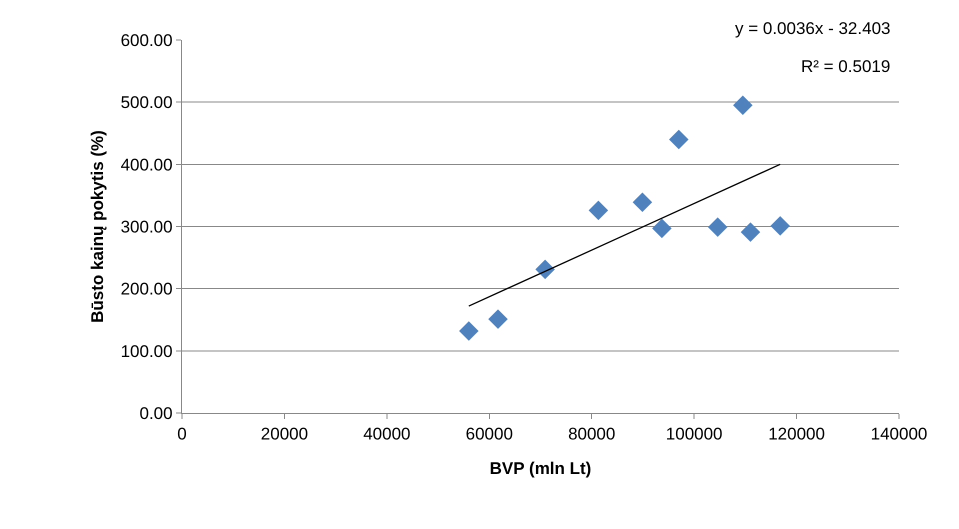 The image size is (959, 529). Describe the element at coordinates (489, 434) in the screenshot. I see `x-tick-label: 60000` at that location.